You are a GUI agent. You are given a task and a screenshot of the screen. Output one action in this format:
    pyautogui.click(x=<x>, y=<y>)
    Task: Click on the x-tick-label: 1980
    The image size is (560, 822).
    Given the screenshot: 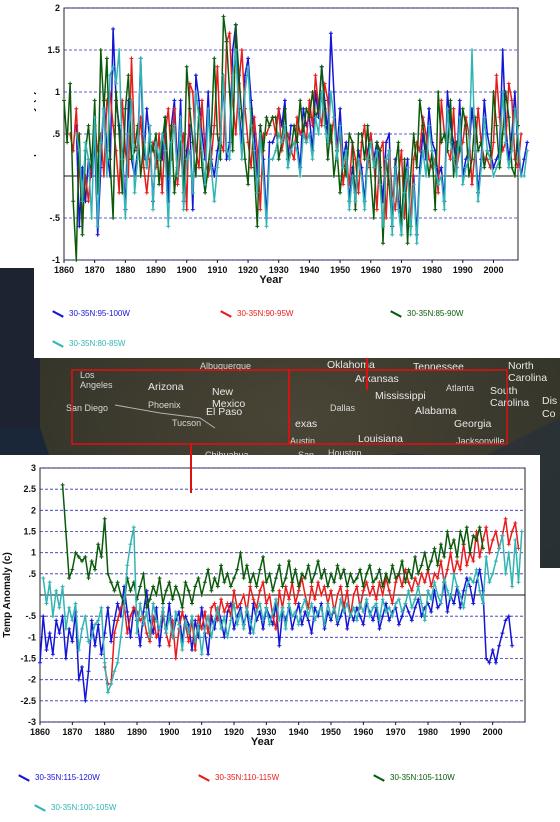 What is the action you would take?
    pyautogui.click(x=432, y=270)
    